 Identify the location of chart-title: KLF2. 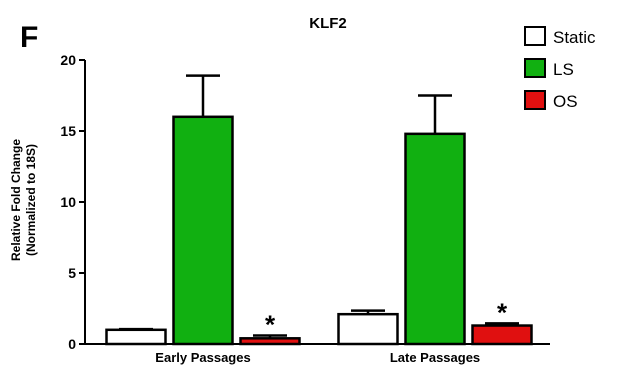
(328, 23).